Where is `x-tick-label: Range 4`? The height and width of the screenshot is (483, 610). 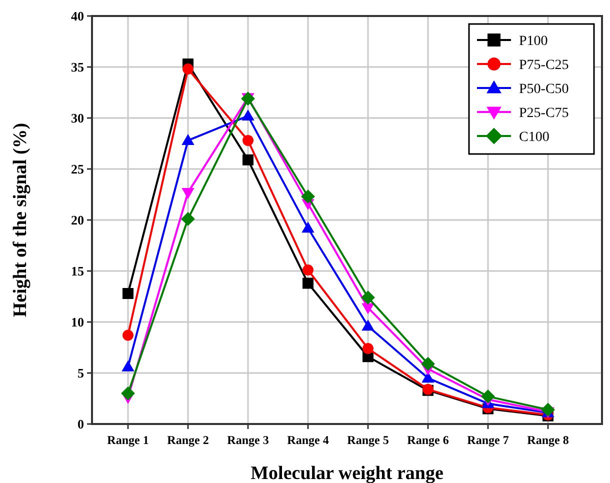 x-tick-label: Range 4 is located at coordinates (308, 440).